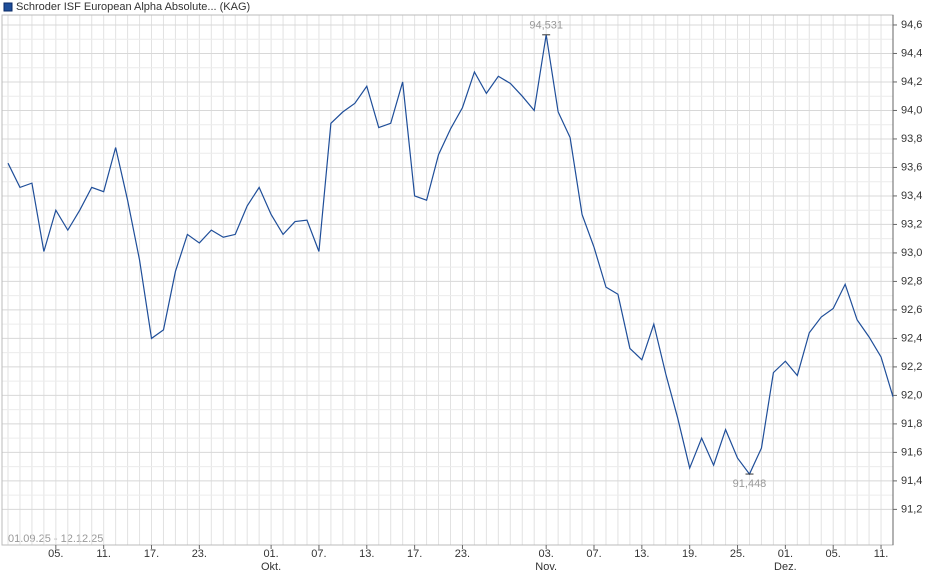  I want to click on y-tick-label: 91,6, so click(911, 452).